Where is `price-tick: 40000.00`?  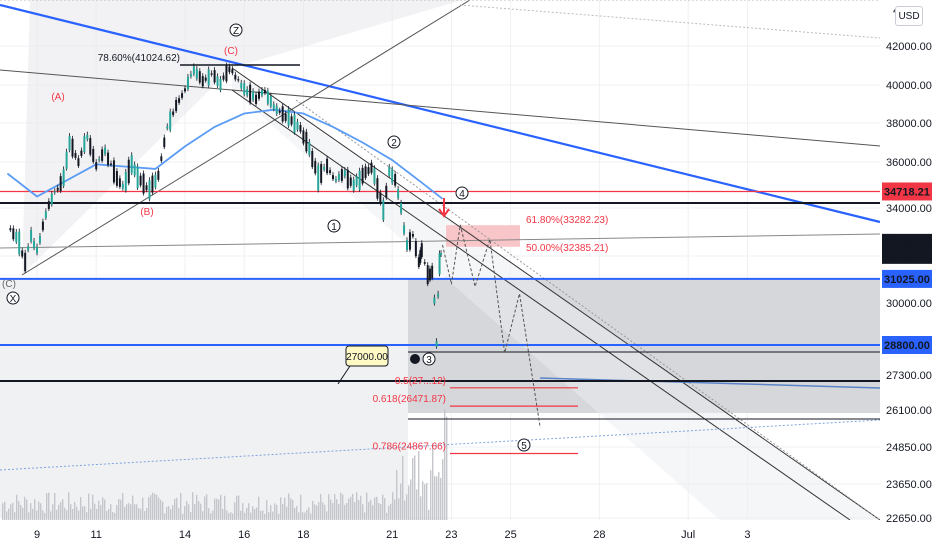 price-tick: 40000.00 is located at coordinates (909, 86).